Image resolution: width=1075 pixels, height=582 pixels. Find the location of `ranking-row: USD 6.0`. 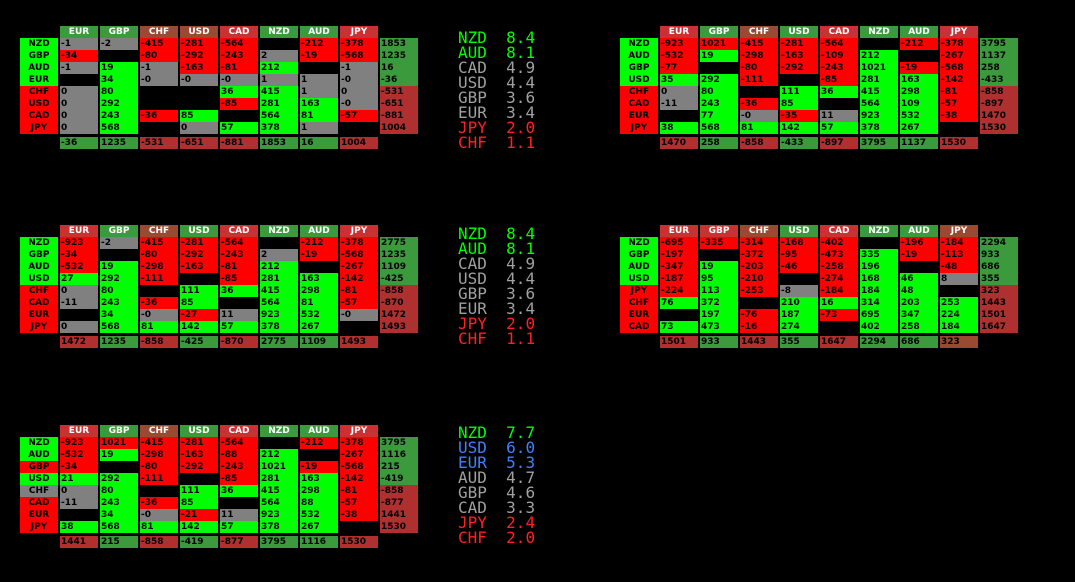

ranking-row: USD 6.0 is located at coordinates (497, 447).